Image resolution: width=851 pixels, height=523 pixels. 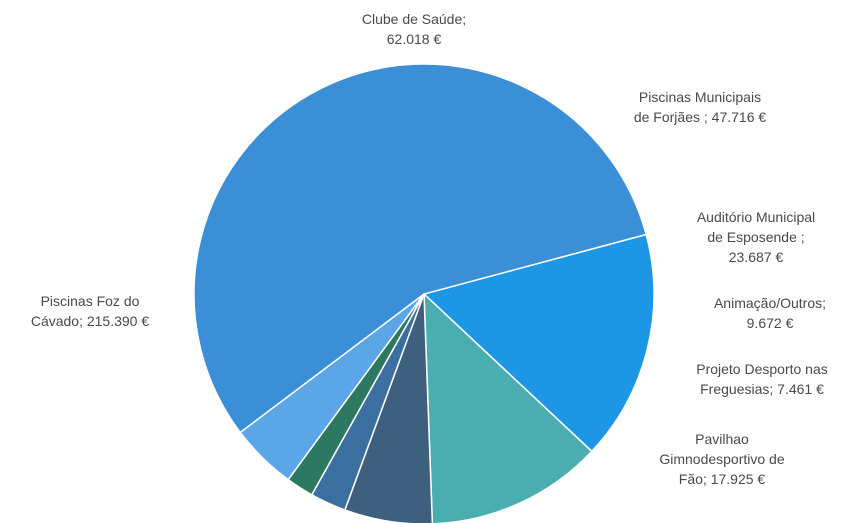 What do you see at coordinates (722, 479) in the screenshot?
I see `slice-label-line: Fão; 17.925 €` at bounding box center [722, 479].